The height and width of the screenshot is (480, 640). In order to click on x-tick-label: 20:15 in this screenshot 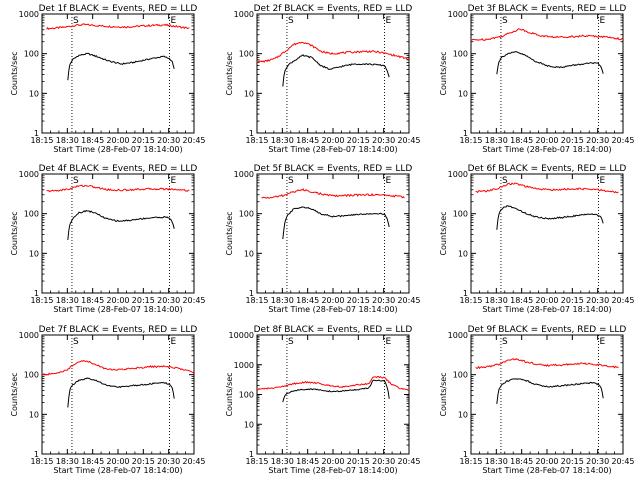, I will do `click(358, 140)`.